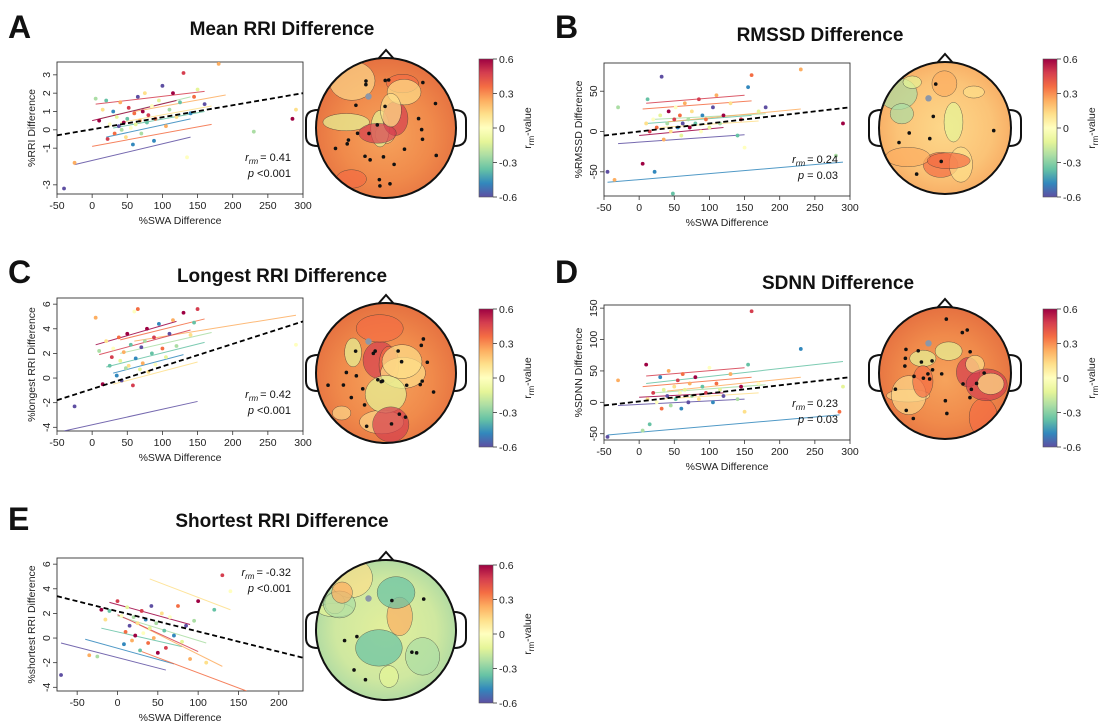 This screenshot has height=727, width=1099. What do you see at coordinates (180, 627) in the screenshot?
I see `overall-regression-line` at bounding box center [180, 627].